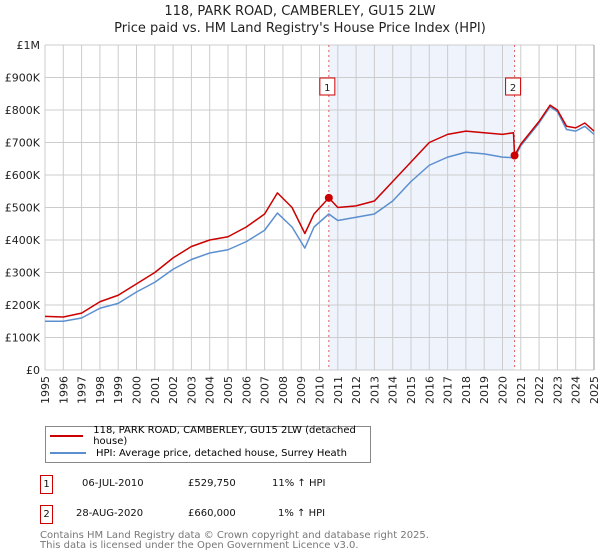 The height and width of the screenshot is (560, 600). What do you see at coordinates (594, 390) in the screenshot?
I see `x-tick-label: 2025` at bounding box center [594, 390].